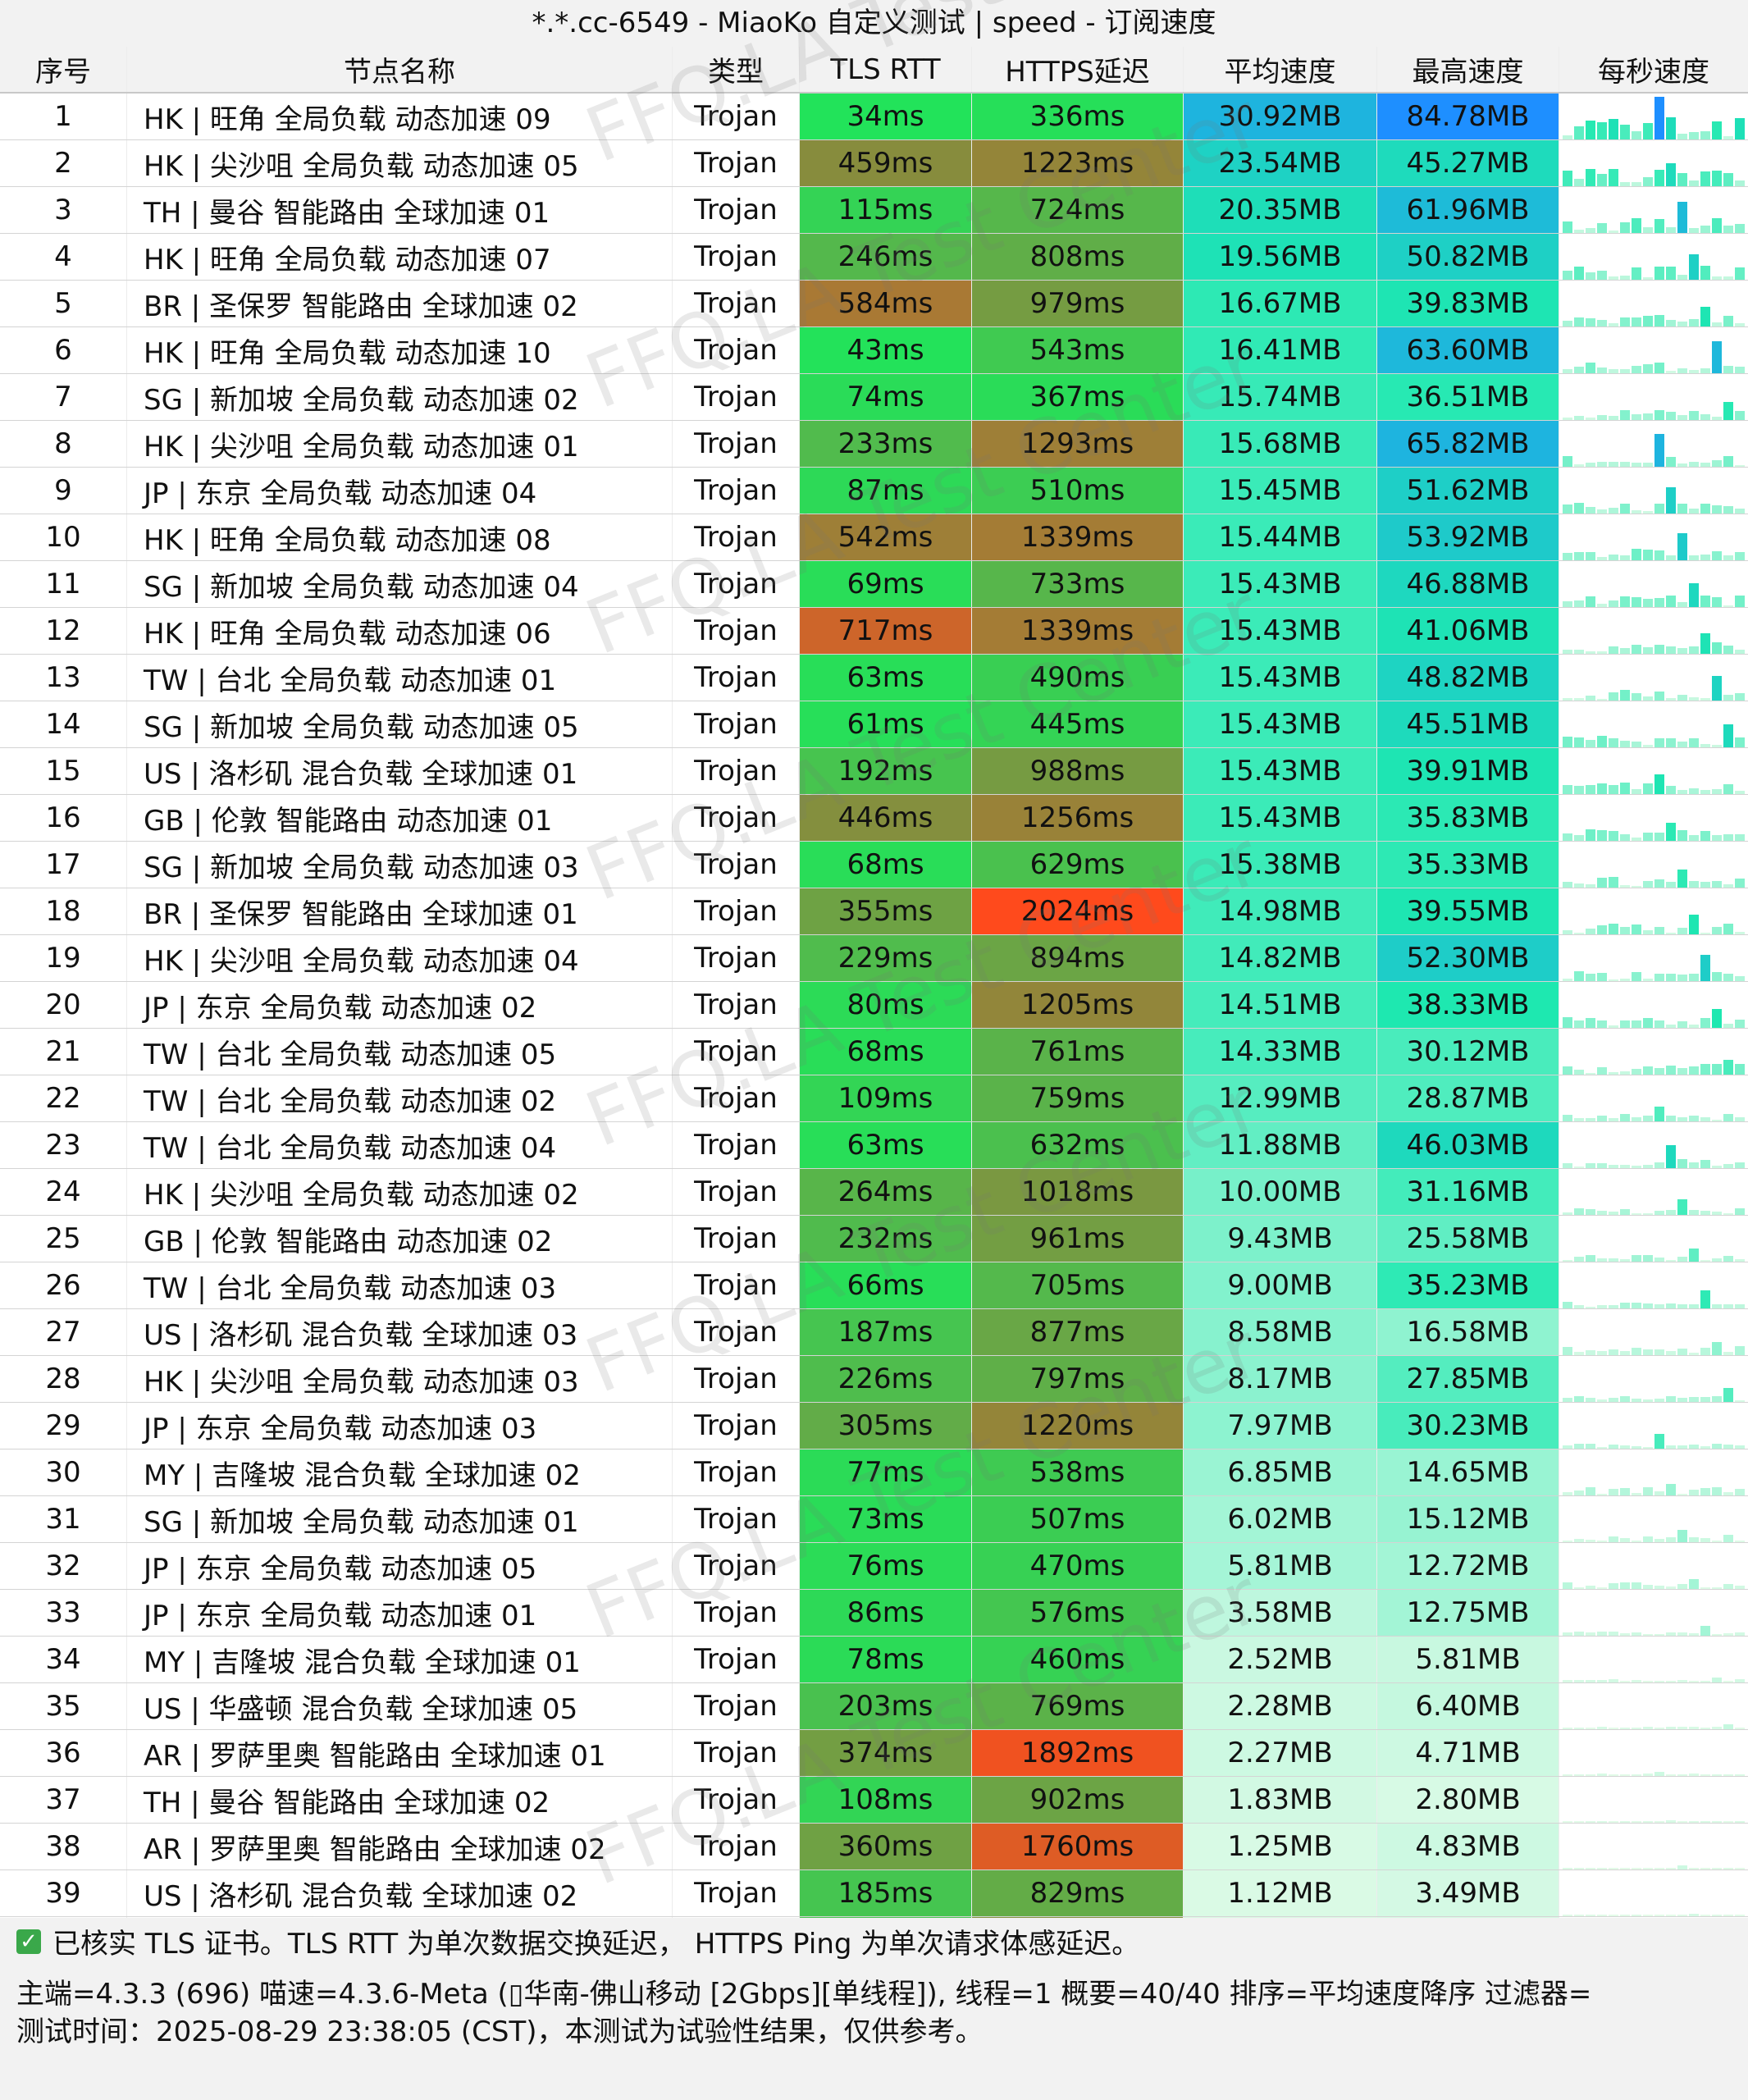  I want to click on header-type: 类型, so click(736, 70).